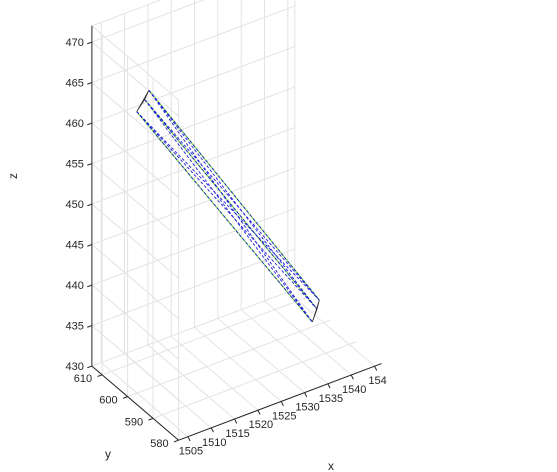  I want to click on y-tick-label: 610, so click(83, 379).